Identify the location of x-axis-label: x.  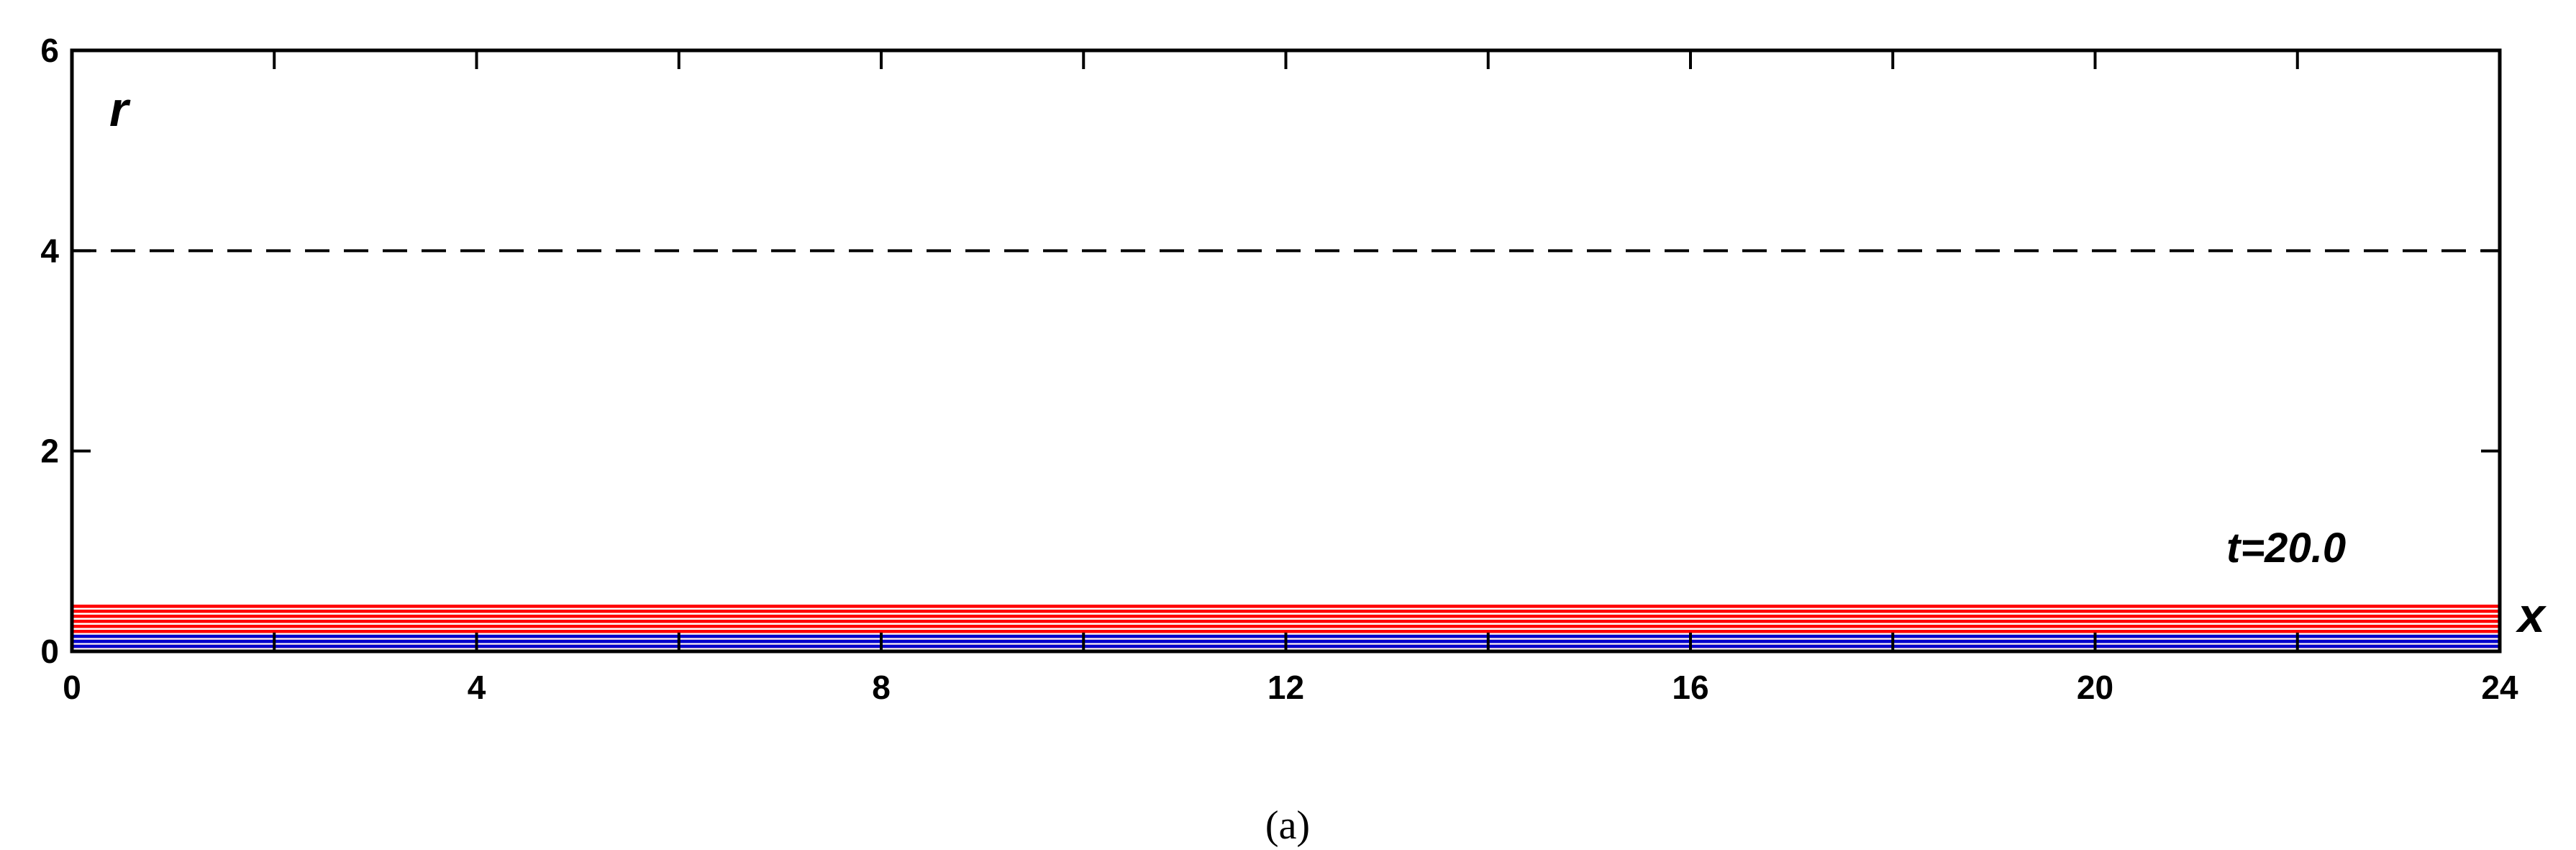
(2531, 615).